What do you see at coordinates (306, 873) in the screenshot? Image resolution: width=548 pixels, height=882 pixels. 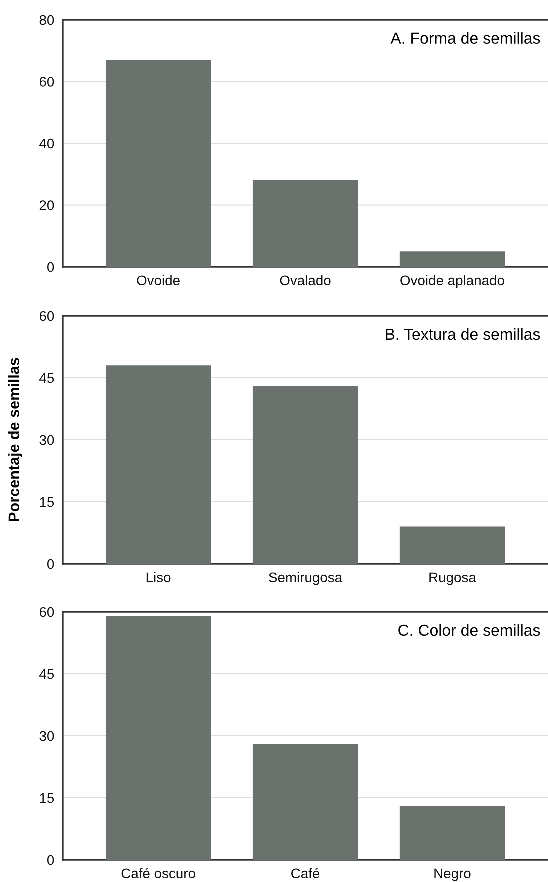 I see `x-tick-label: Café` at bounding box center [306, 873].